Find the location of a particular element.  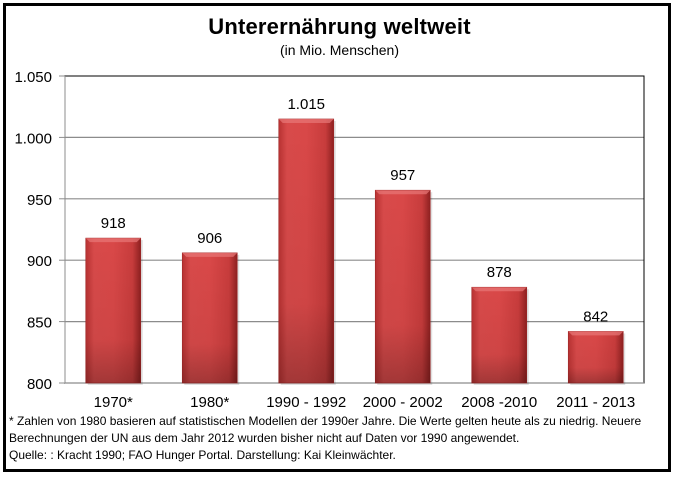

chart-subtitle: (in Mio. Menschen) is located at coordinates (339, 50).